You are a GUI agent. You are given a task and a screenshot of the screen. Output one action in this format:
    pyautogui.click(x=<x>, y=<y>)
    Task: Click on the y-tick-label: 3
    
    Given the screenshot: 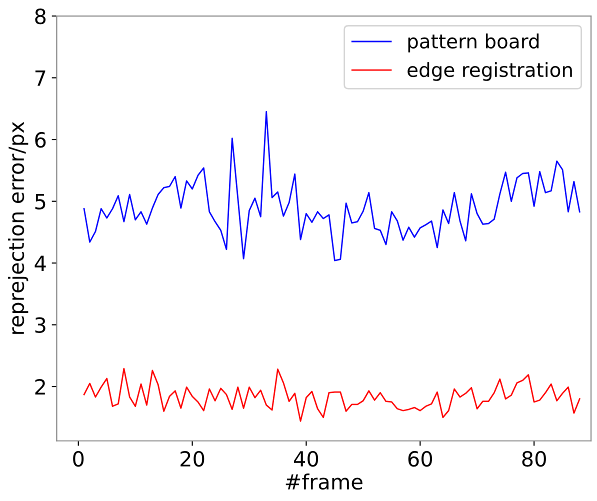 What is the action you would take?
    pyautogui.click(x=40, y=325)
    